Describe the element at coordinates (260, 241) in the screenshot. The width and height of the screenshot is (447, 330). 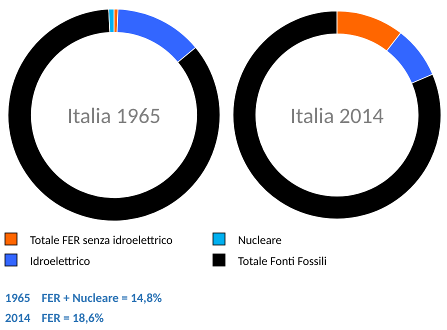
I see `legend-label: Nucleare` at that location.